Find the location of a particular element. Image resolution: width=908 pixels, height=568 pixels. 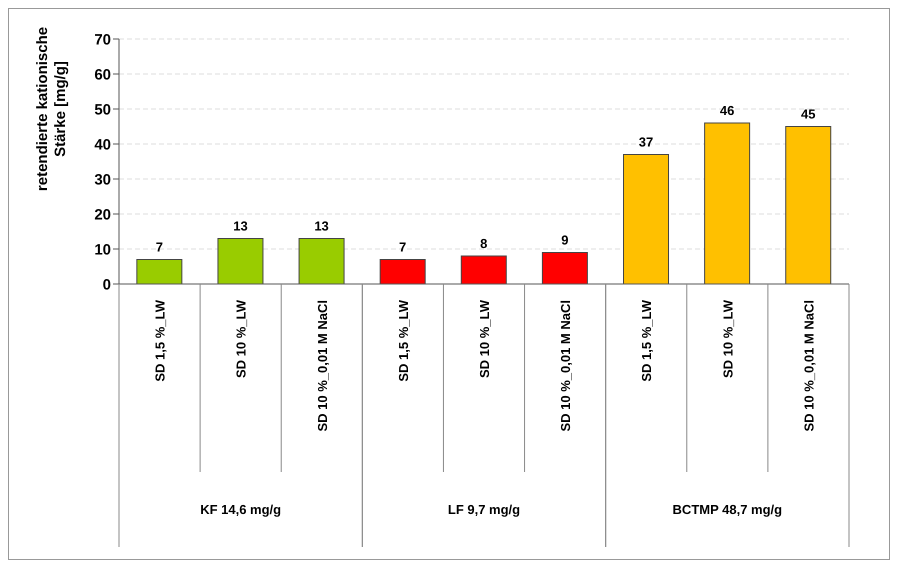

data-label: 37 is located at coordinates (646, 142).